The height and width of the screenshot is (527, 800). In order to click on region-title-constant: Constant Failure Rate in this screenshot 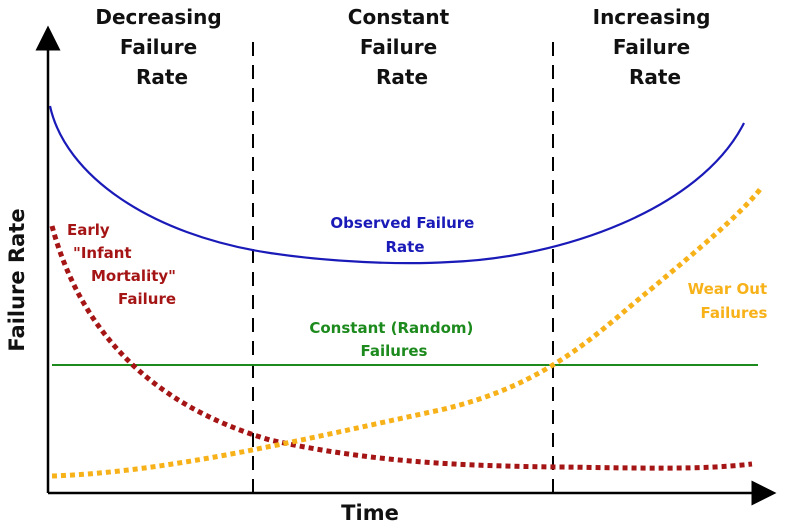, I will do `click(402, 47)`.